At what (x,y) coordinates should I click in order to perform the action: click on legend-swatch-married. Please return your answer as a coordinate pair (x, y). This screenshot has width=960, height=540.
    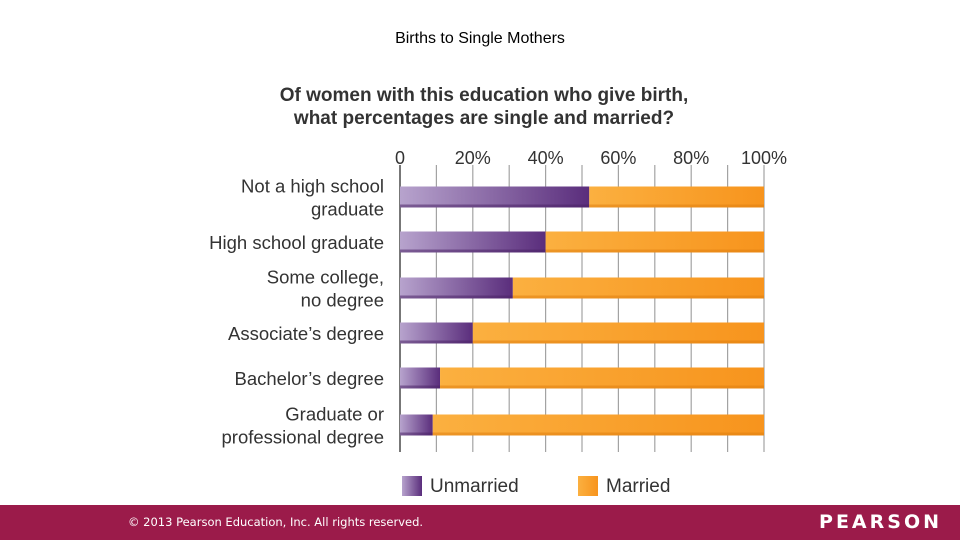
    Looking at the image, I should click on (588, 486).